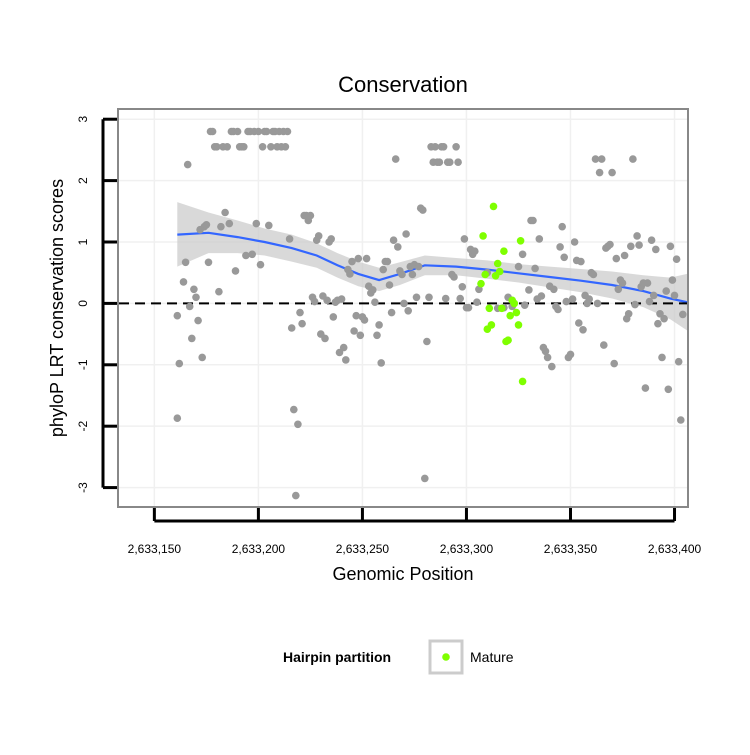 The width and height of the screenshot is (750, 755). What do you see at coordinates (96, 304) in the screenshot?
I see `y-axis: 3 2 1 0 -1 -2 -3` at bounding box center [96, 304].